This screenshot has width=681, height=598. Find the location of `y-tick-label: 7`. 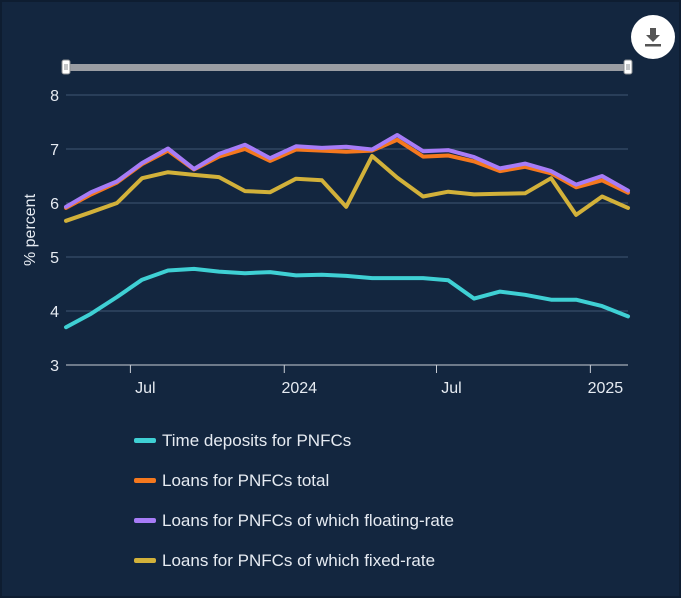

y-tick-label: 7 is located at coordinates (54, 150).